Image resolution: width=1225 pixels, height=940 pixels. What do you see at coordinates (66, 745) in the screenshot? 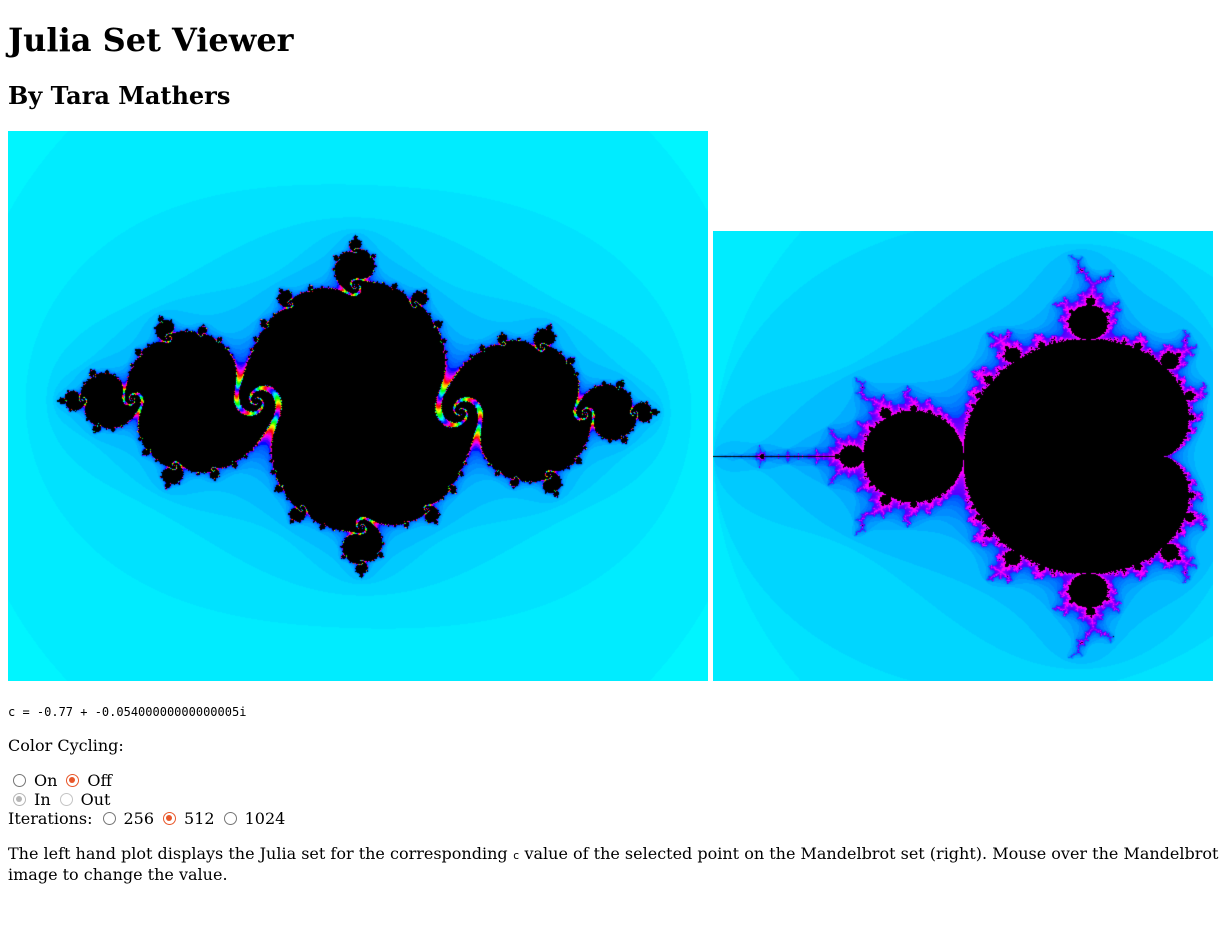
I see `color-cycling-label: Color Cycling:` at bounding box center [66, 745].